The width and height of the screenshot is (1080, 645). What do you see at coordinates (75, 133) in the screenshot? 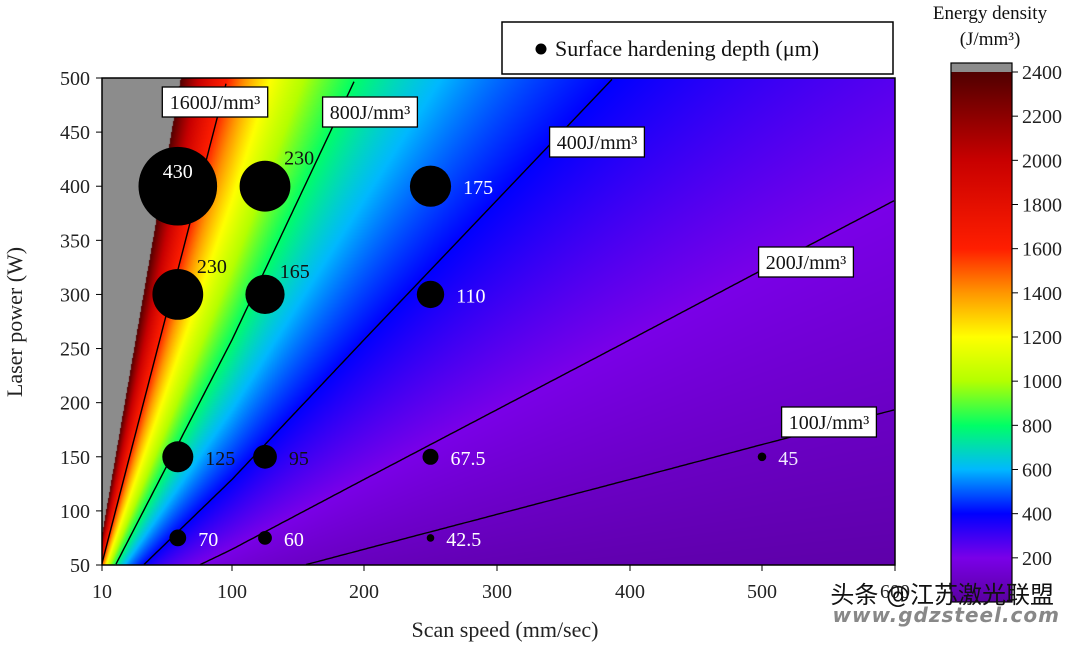
I see `y-tick-label-8: 450` at bounding box center [75, 133].